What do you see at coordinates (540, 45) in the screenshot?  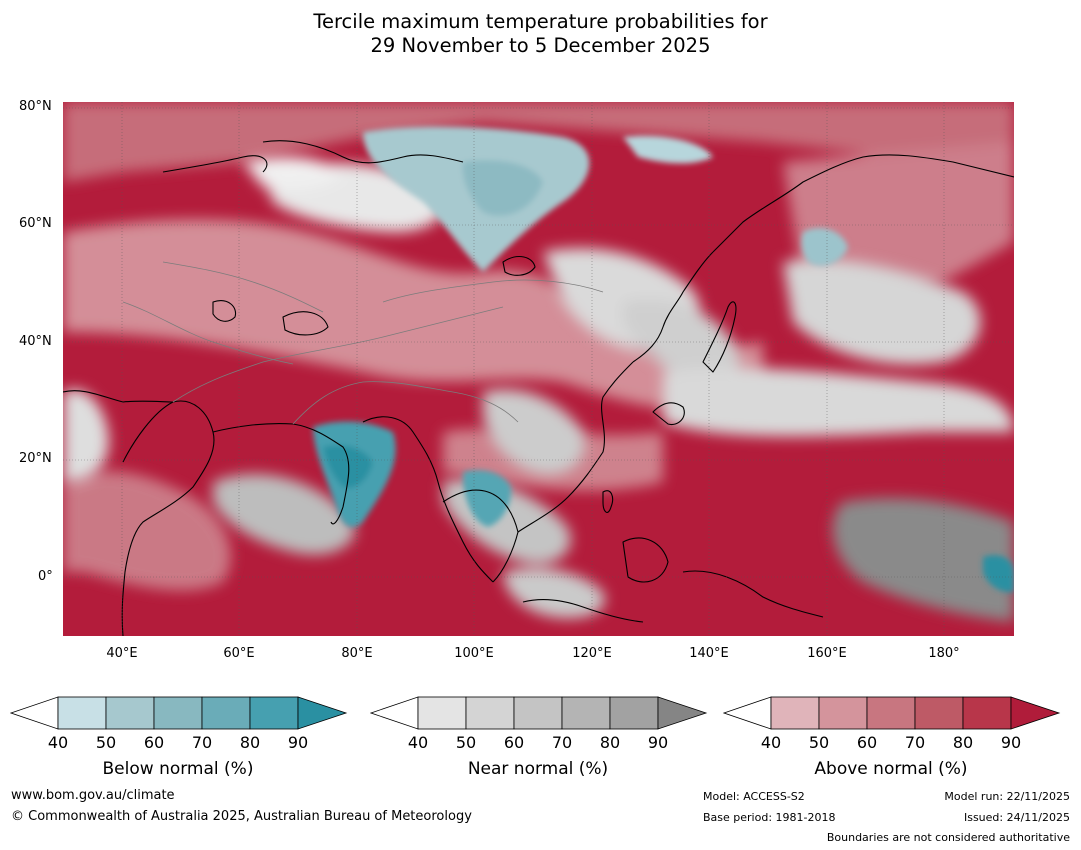 I see `title-line-2: 29 November to 5 December 2025` at bounding box center [540, 45].